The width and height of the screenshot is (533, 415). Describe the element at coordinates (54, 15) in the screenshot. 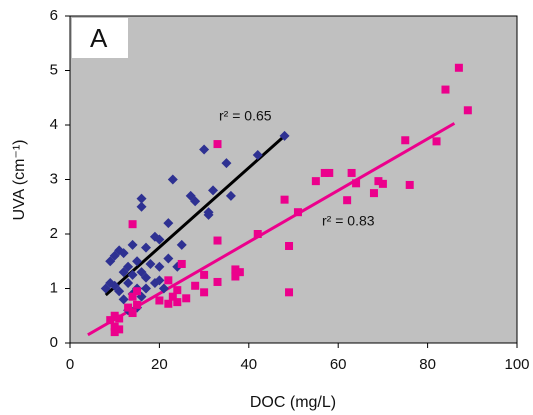

I see `y-tick-label: 6` at that location.